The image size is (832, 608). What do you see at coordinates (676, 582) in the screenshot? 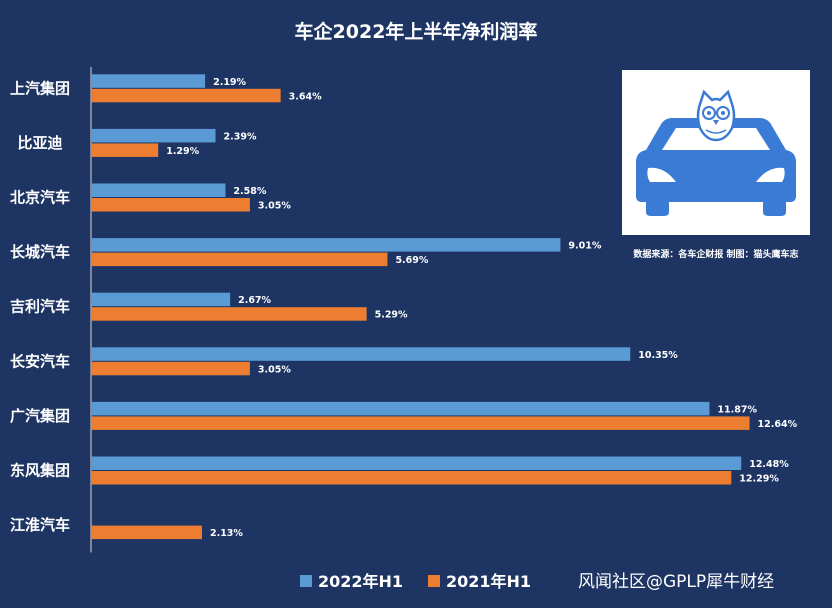
I see `watermark: 风闻社区@GPLP犀牛财经` at bounding box center [676, 582].